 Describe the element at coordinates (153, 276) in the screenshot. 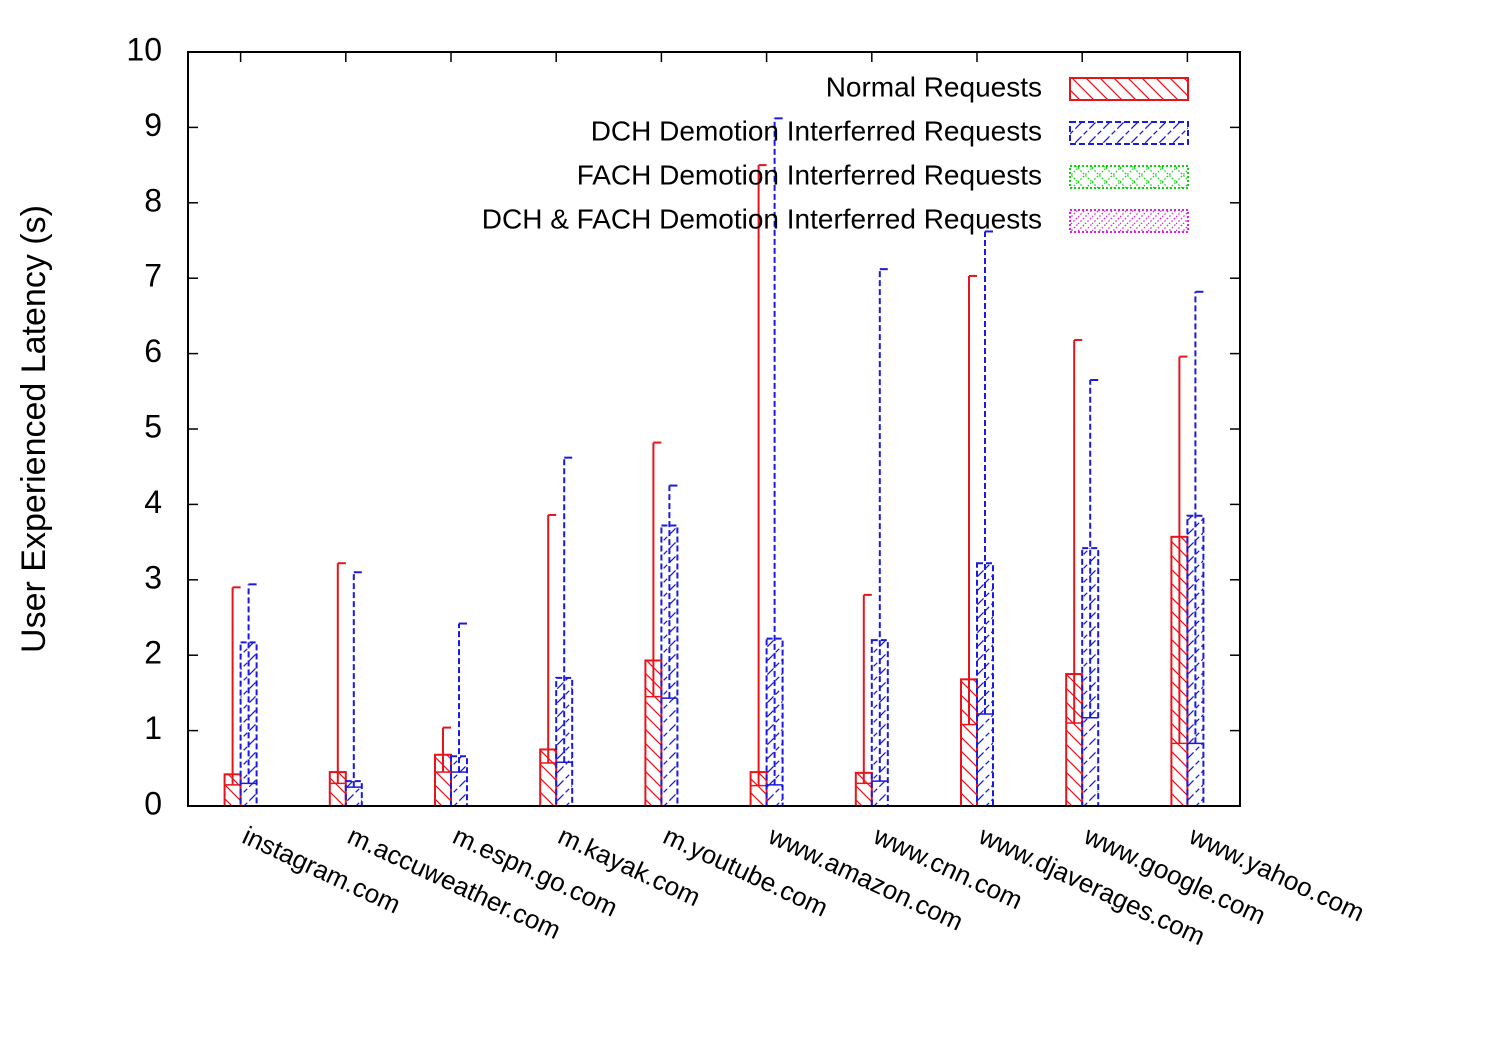

I see `y-tick-label: 7` at that location.